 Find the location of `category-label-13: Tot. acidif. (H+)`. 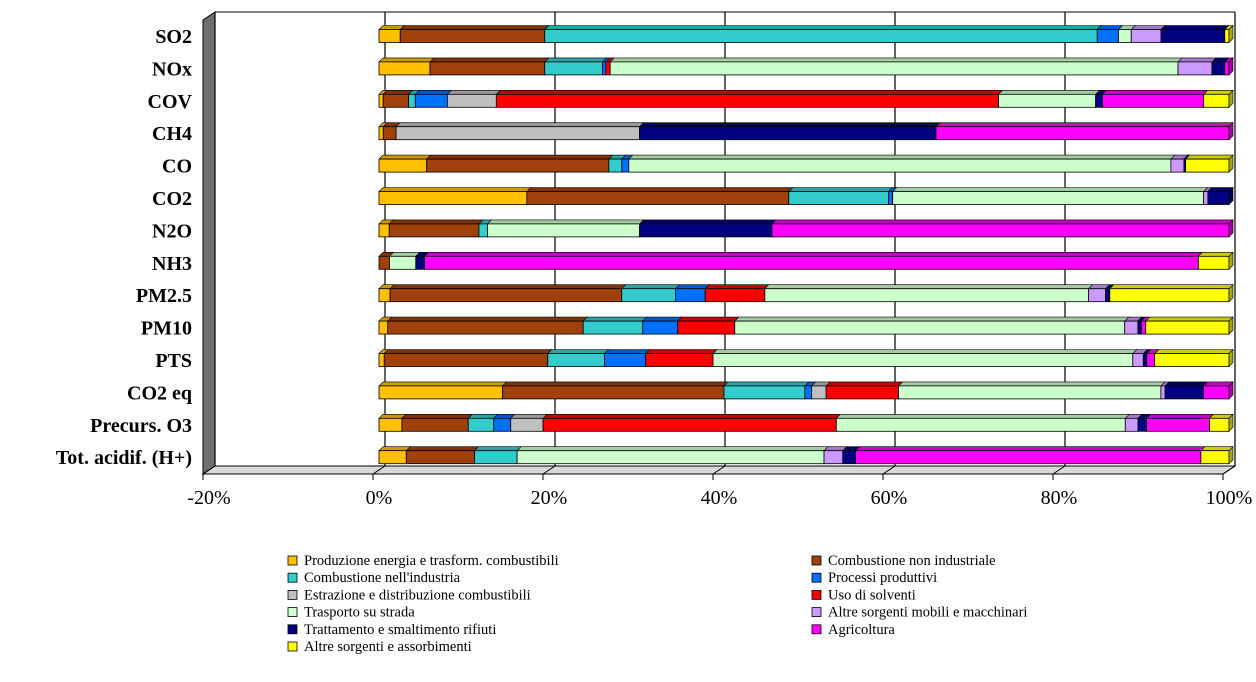

category-label-13: Tot. acidif. (H+) is located at coordinates (124, 458).